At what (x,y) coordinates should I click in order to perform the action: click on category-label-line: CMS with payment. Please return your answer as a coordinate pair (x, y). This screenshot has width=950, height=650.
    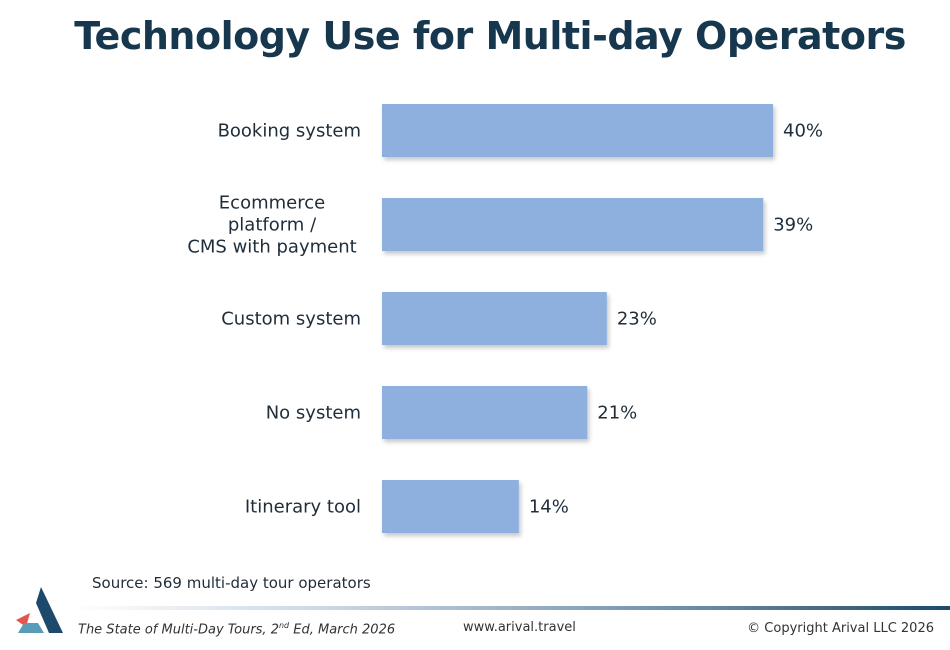
    Looking at the image, I should click on (271, 247).